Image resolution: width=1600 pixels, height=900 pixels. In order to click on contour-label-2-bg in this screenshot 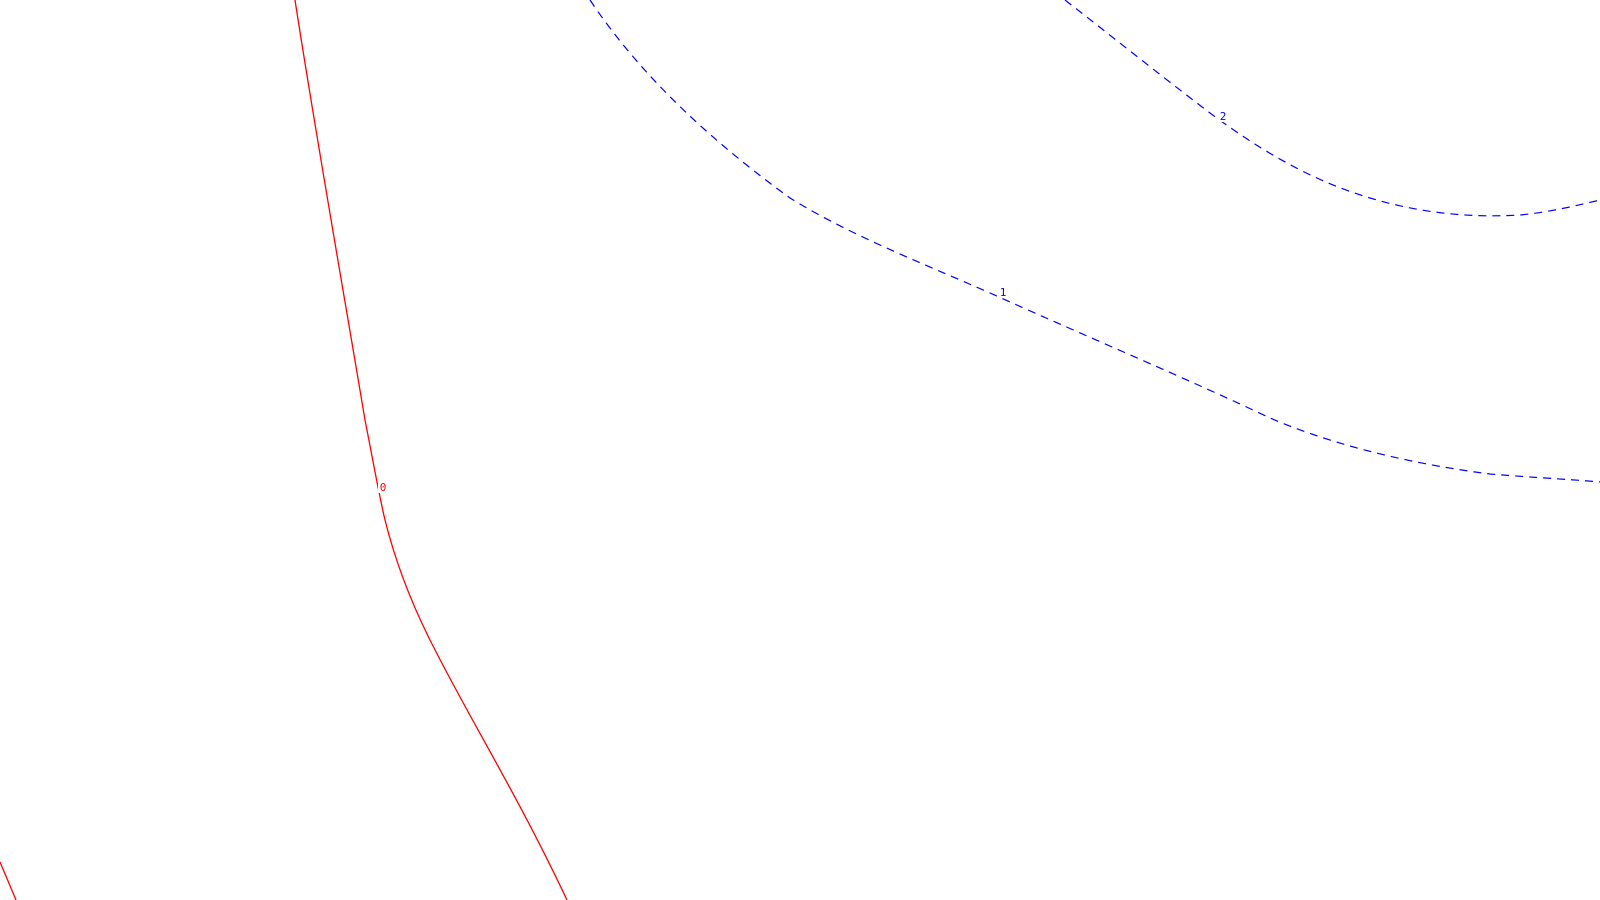, I will do `click(1223, 115)`.